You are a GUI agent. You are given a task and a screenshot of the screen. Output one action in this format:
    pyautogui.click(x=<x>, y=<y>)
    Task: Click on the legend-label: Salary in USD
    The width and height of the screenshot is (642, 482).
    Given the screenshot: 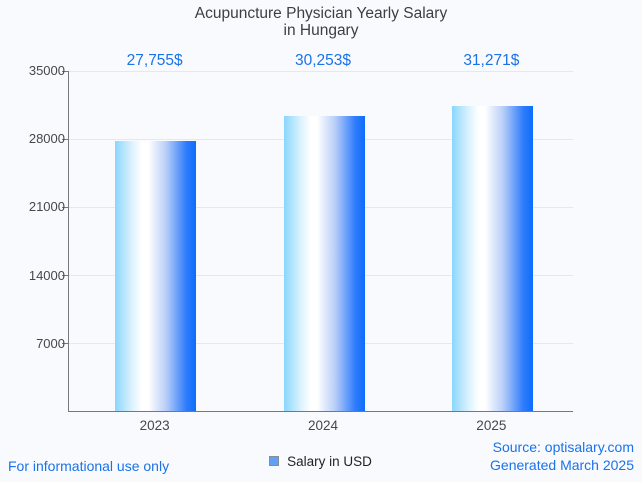 What is the action you would take?
    pyautogui.click(x=329, y=461)
    